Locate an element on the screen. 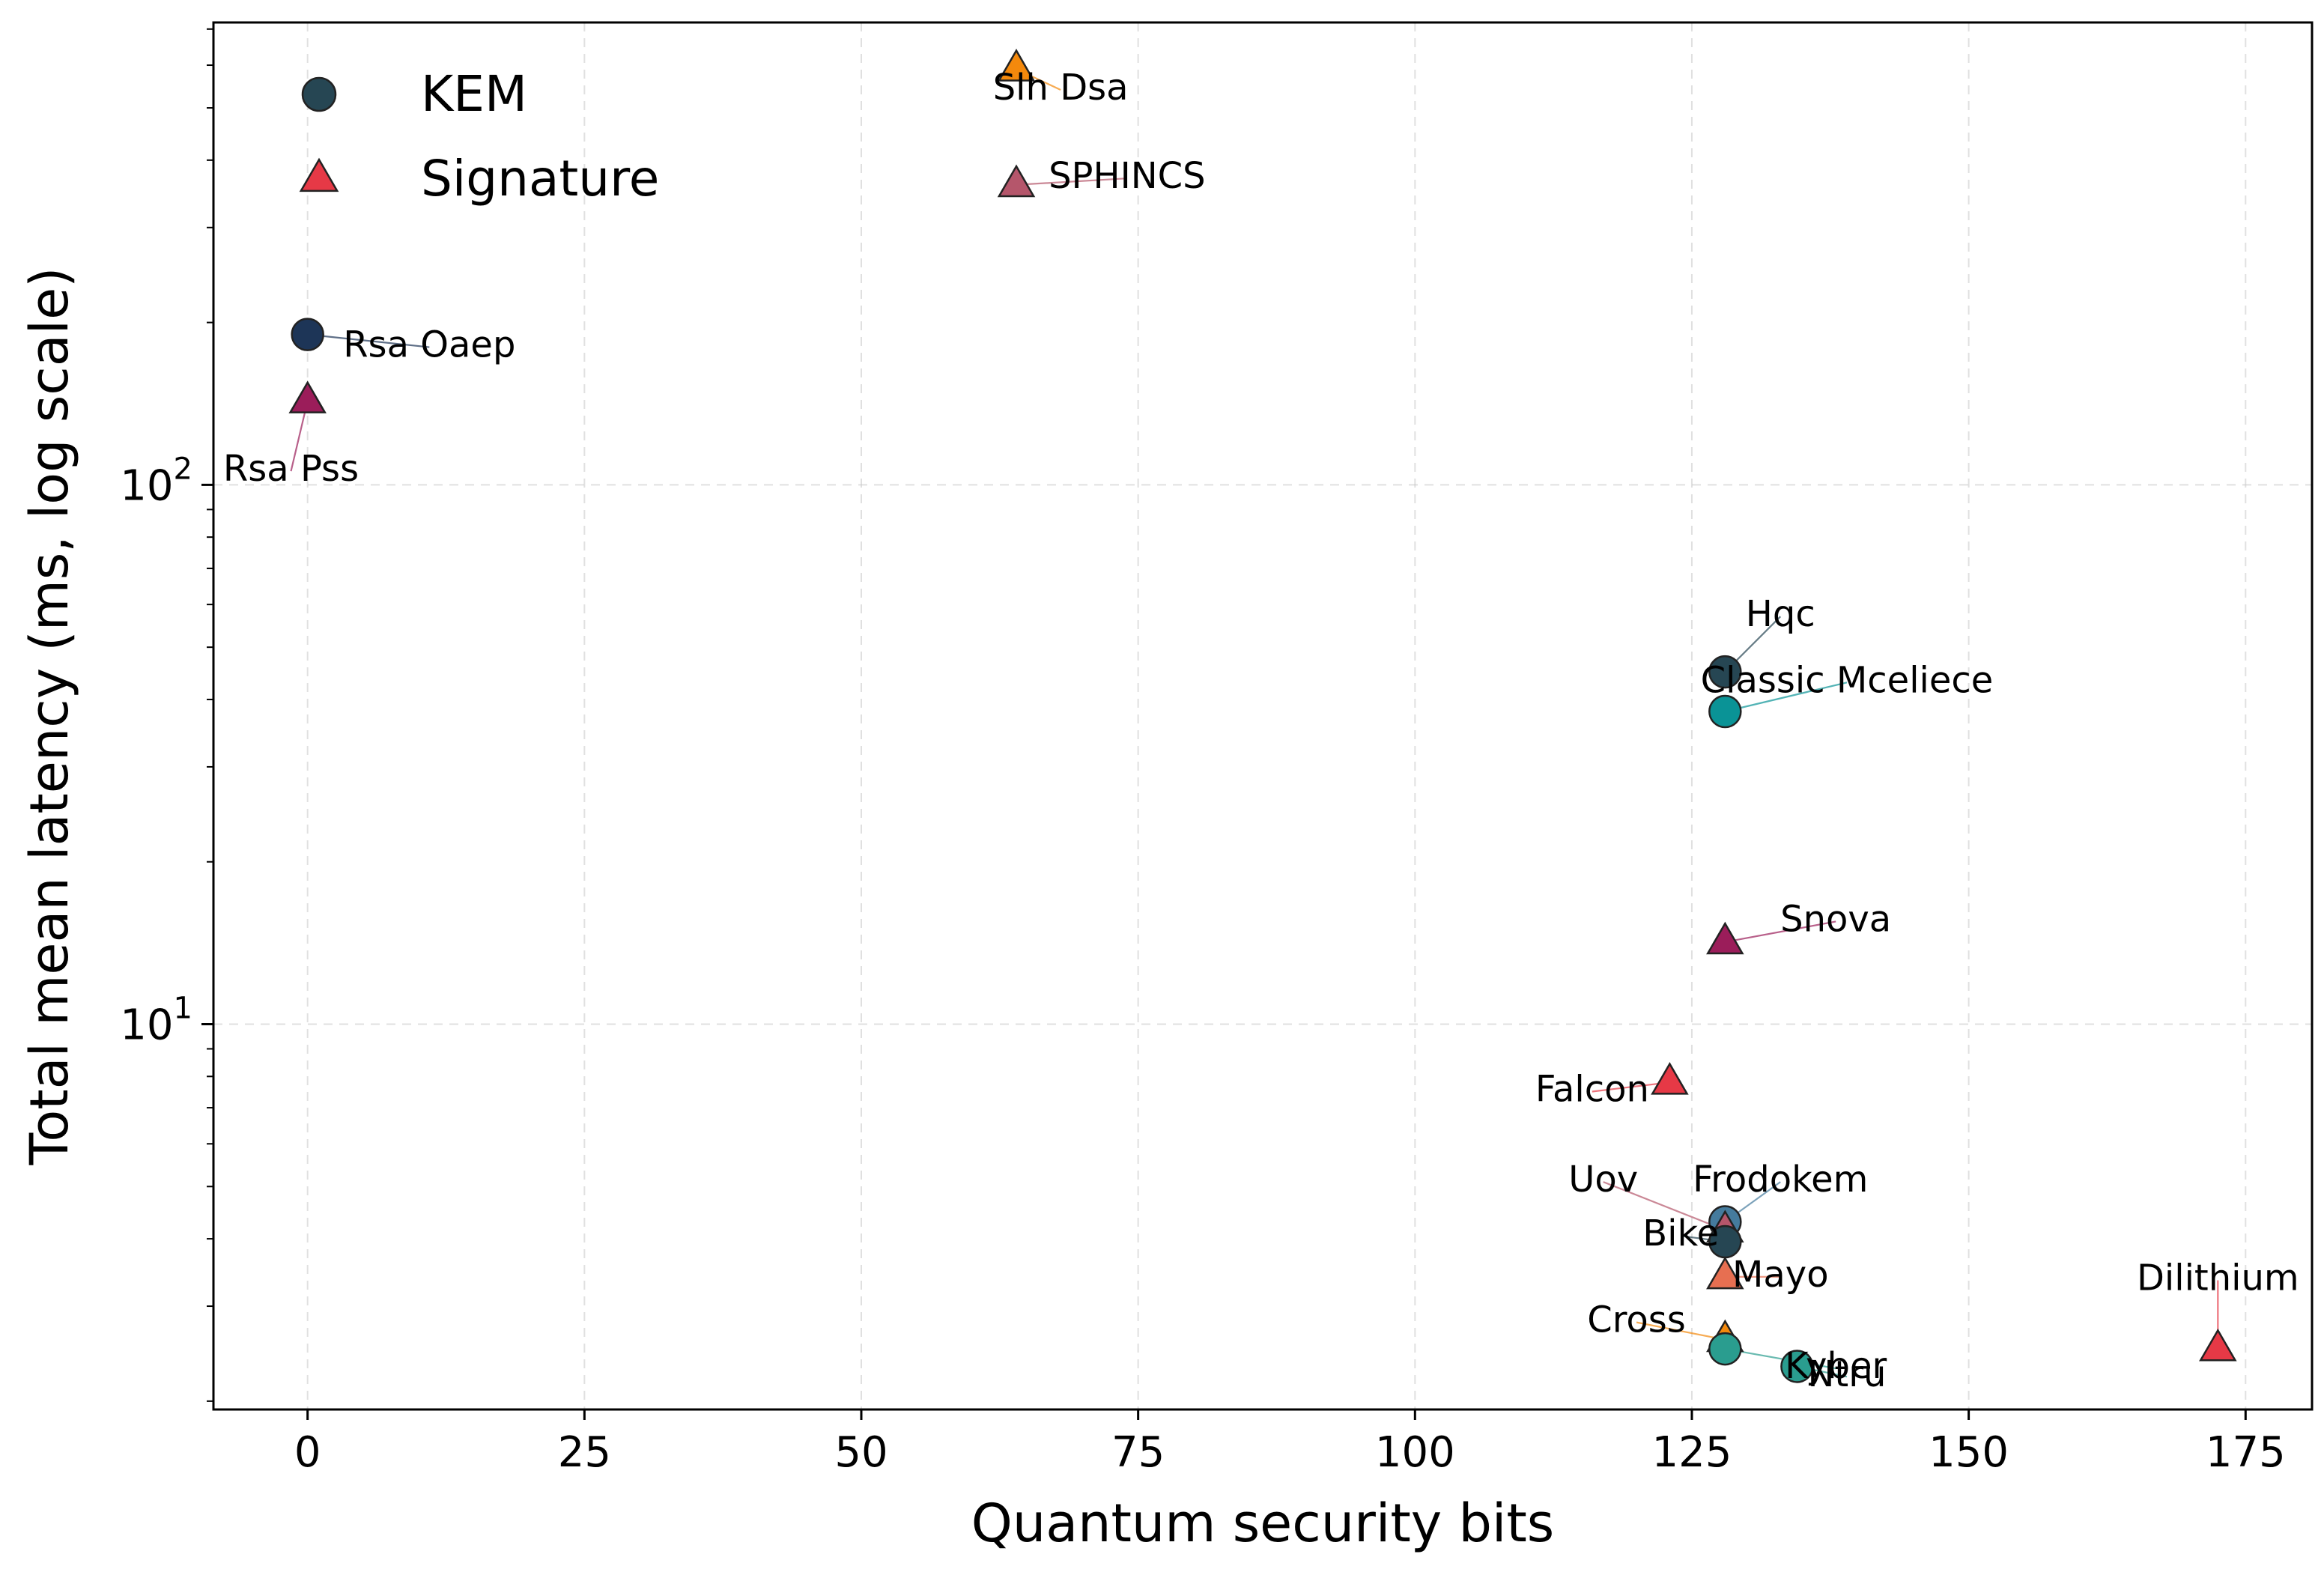  legend-label: Signature is located at coordinates (540, 178).